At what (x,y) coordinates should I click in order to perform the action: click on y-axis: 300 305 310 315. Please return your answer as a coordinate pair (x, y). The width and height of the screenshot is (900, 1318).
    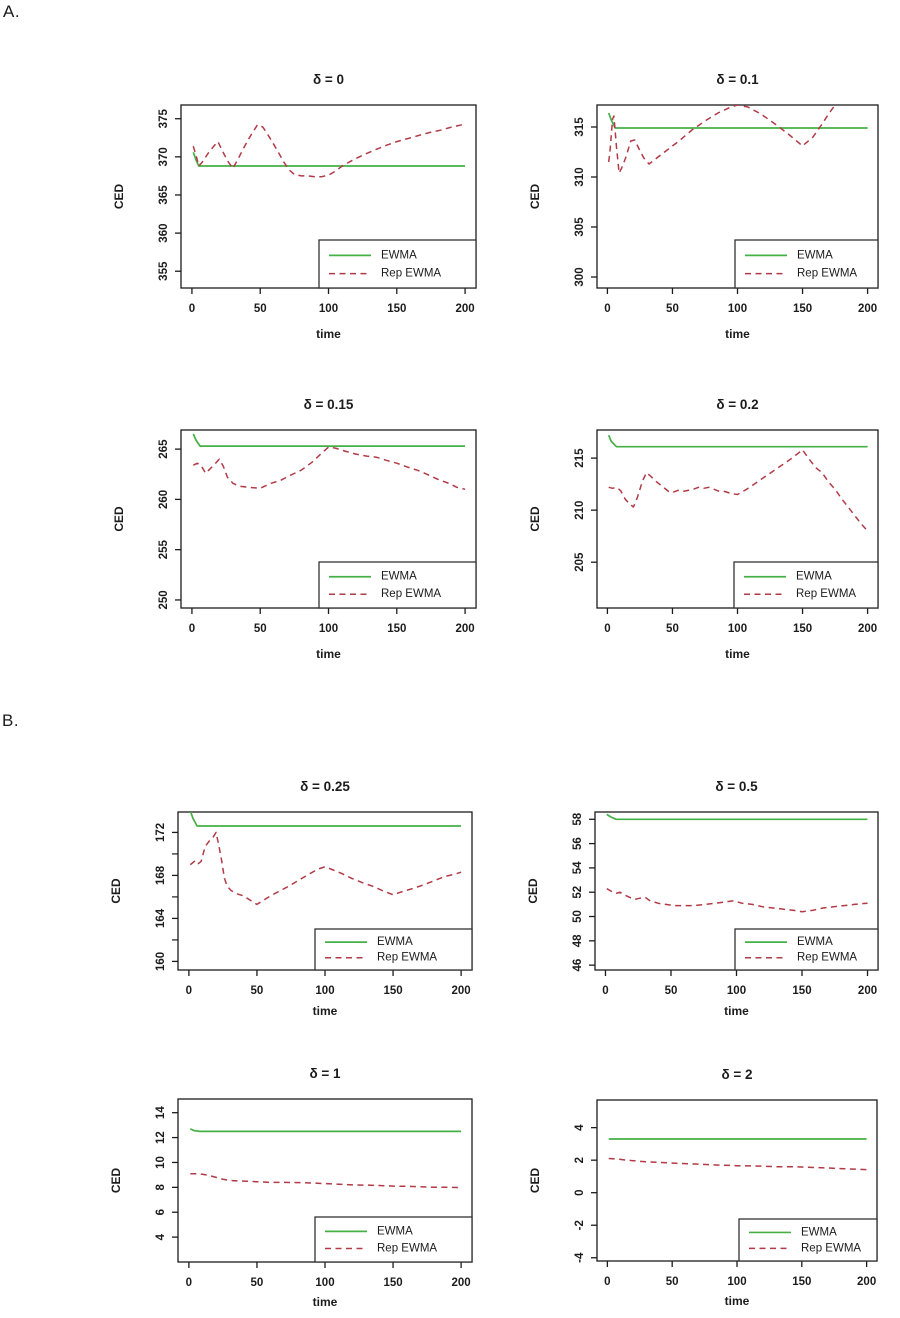
    Looking at the image, I should click on (585, 202).